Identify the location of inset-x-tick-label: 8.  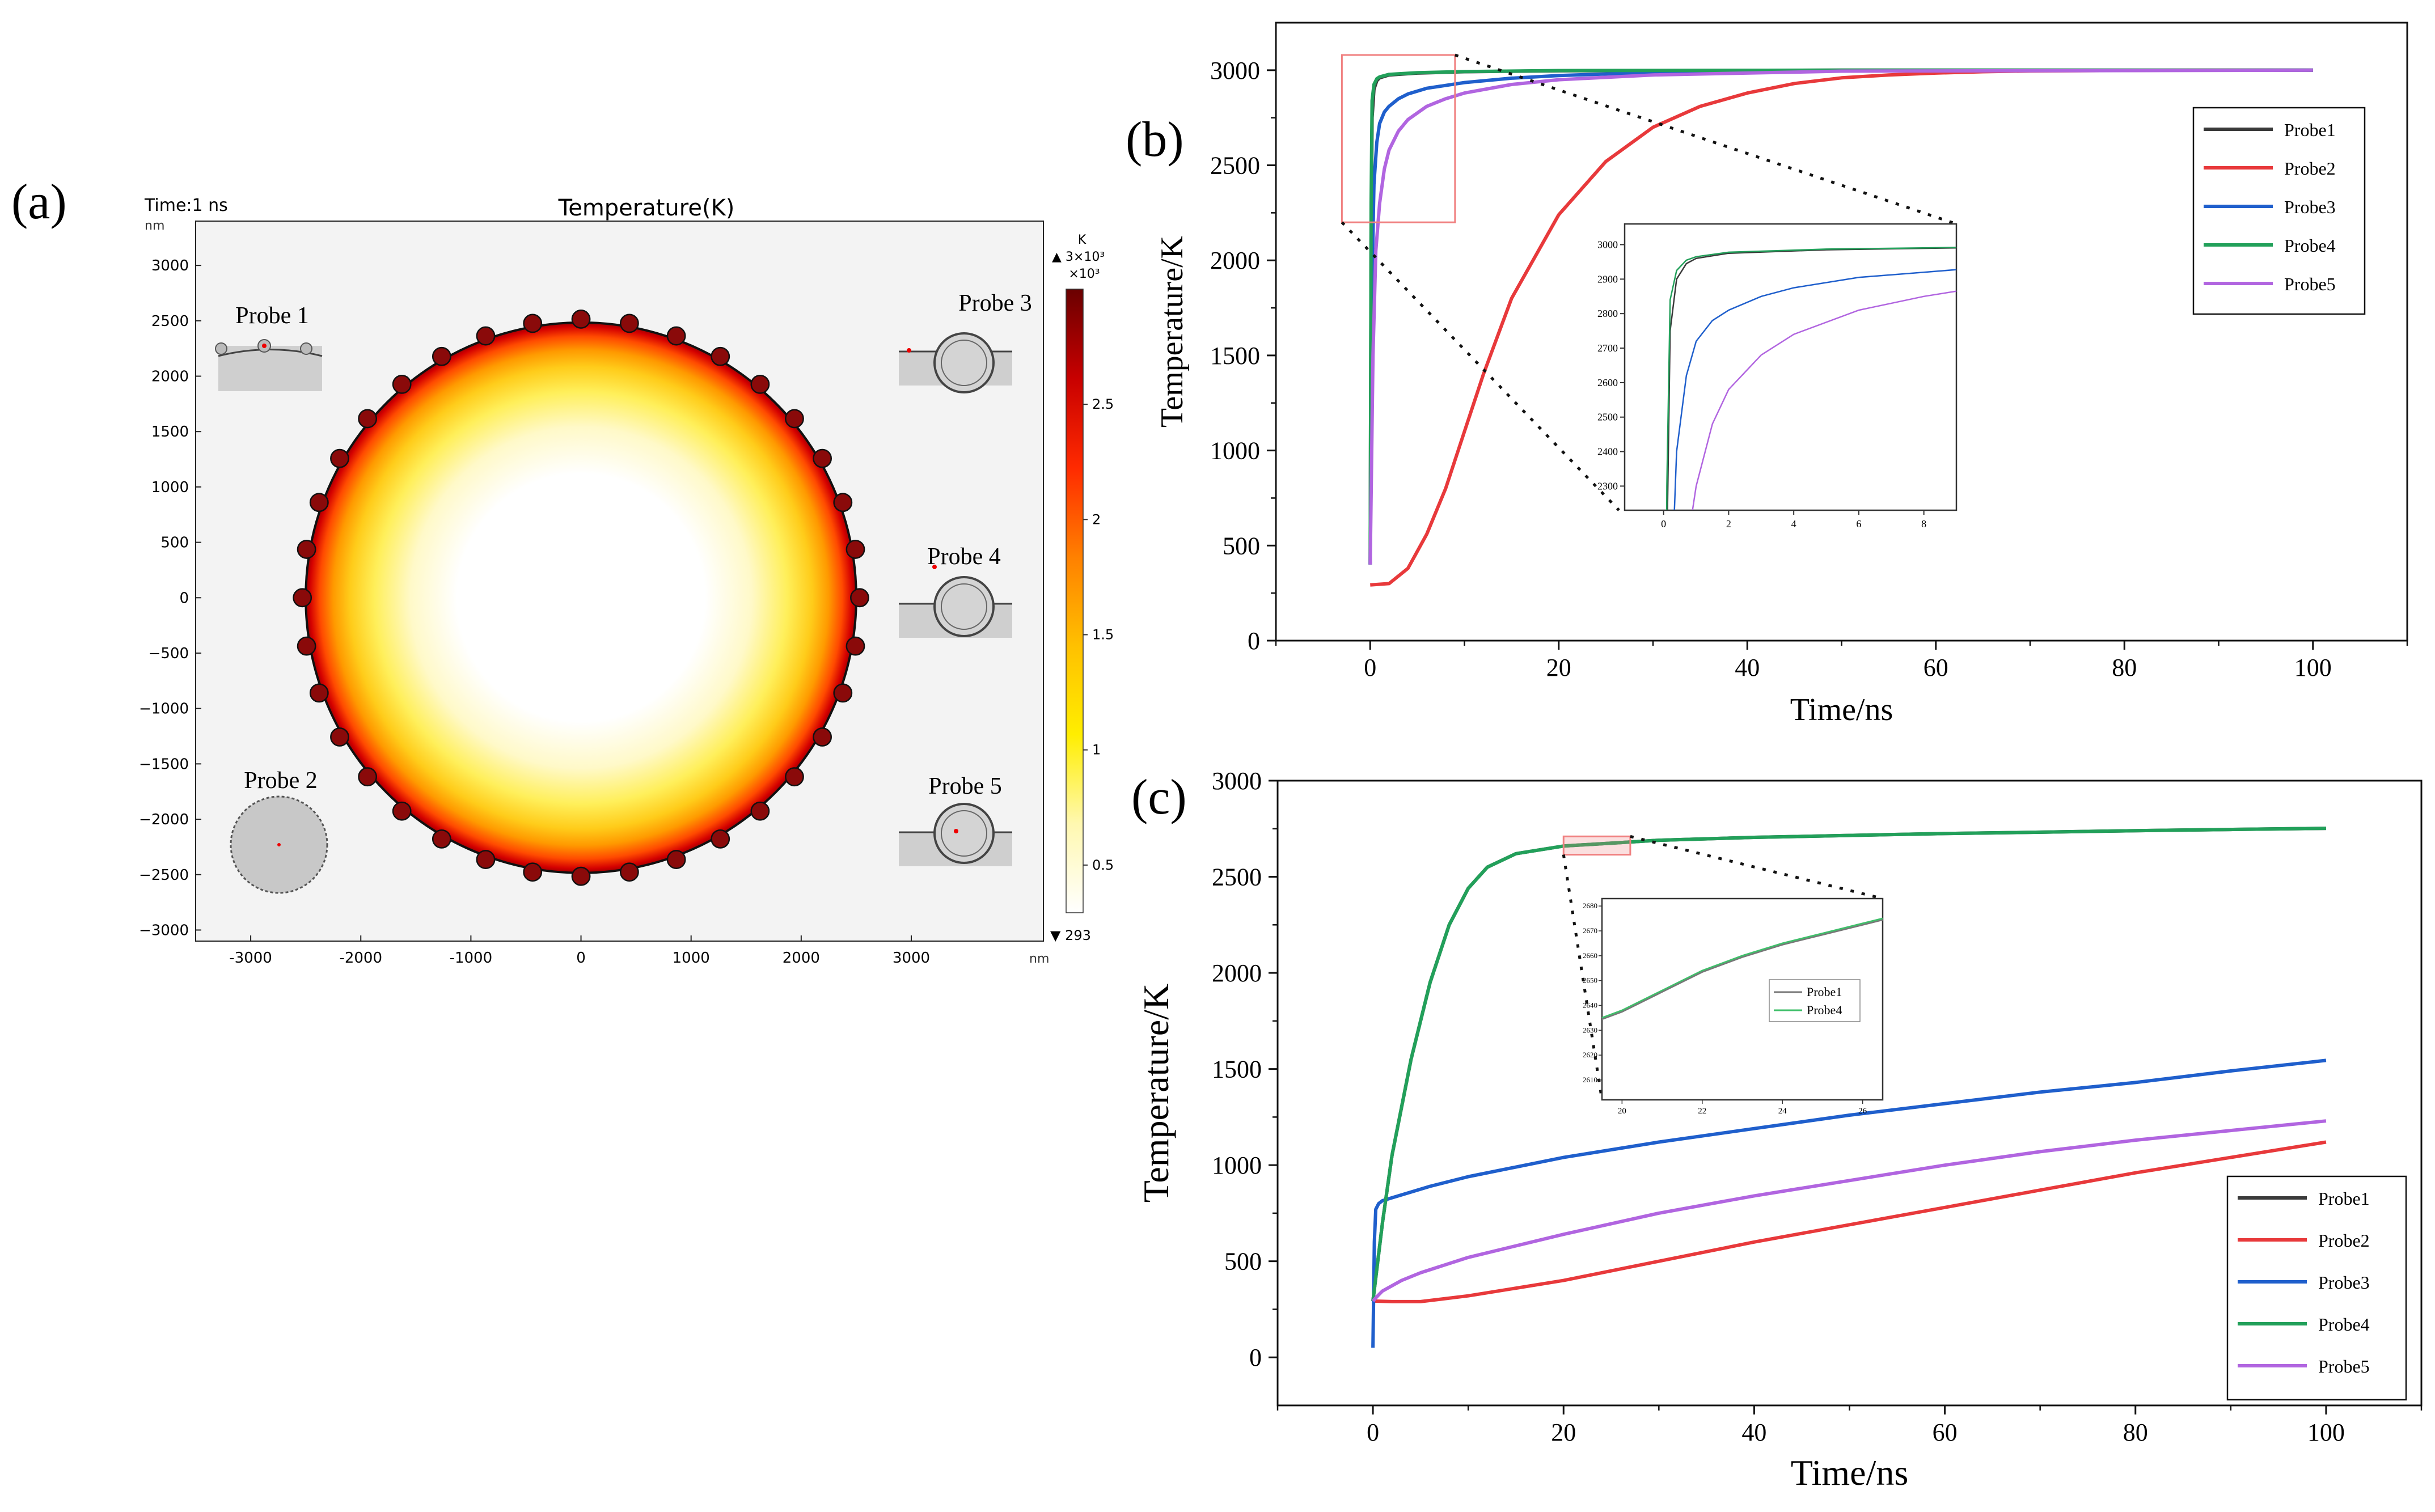
(1923, 524).